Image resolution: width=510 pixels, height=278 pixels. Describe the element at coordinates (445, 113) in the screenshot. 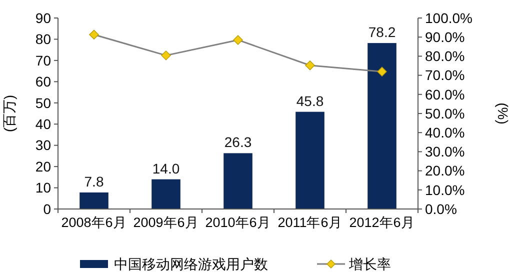

I see `y2-tick-label: 50.0%` at that location.